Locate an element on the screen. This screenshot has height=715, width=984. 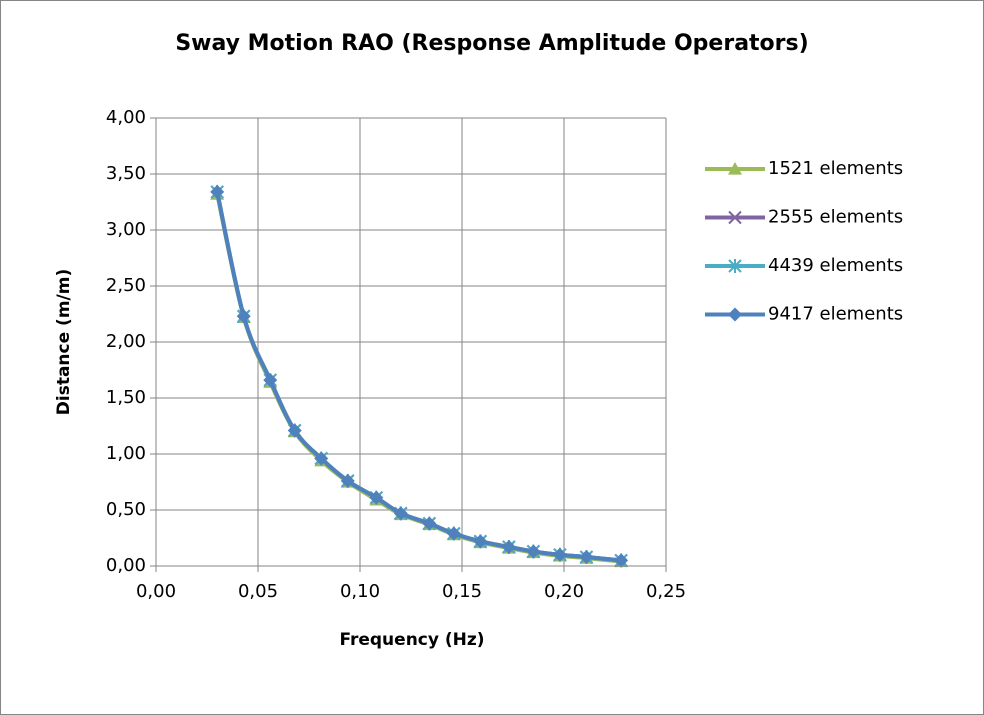
y-tick-label: 3,00 is located at coordinates (126, 229).